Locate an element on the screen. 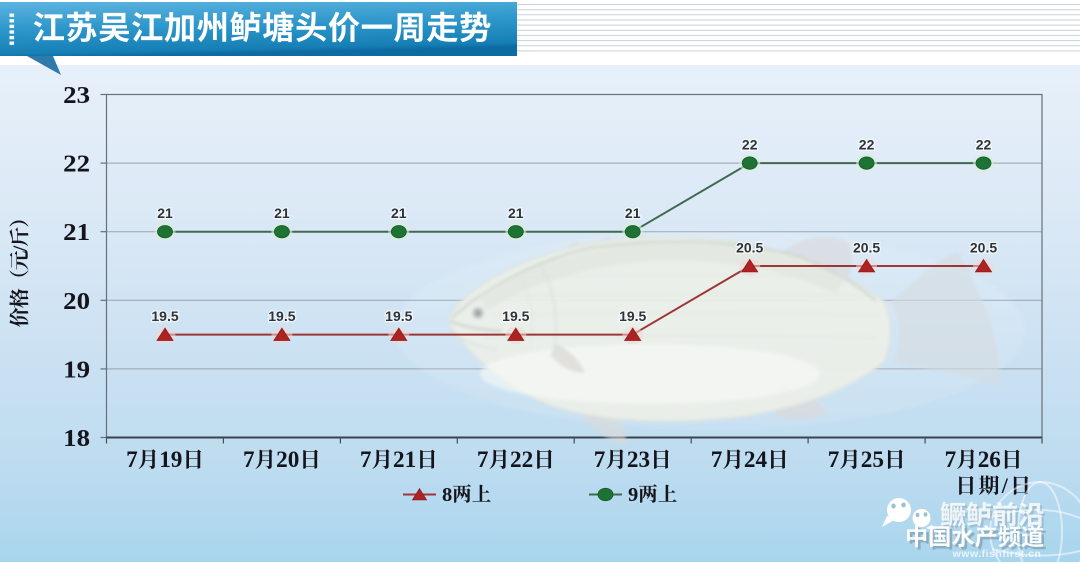 This screenshot has height=562, width=1080. svg-text: 8 is located at coordinates (447, 495).